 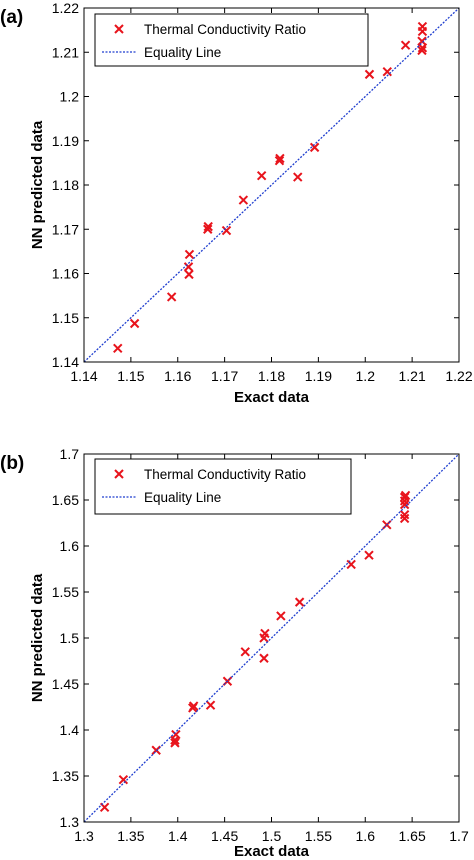 I want to click on y-tick-label: 1.2, so click(x=70, y=97).